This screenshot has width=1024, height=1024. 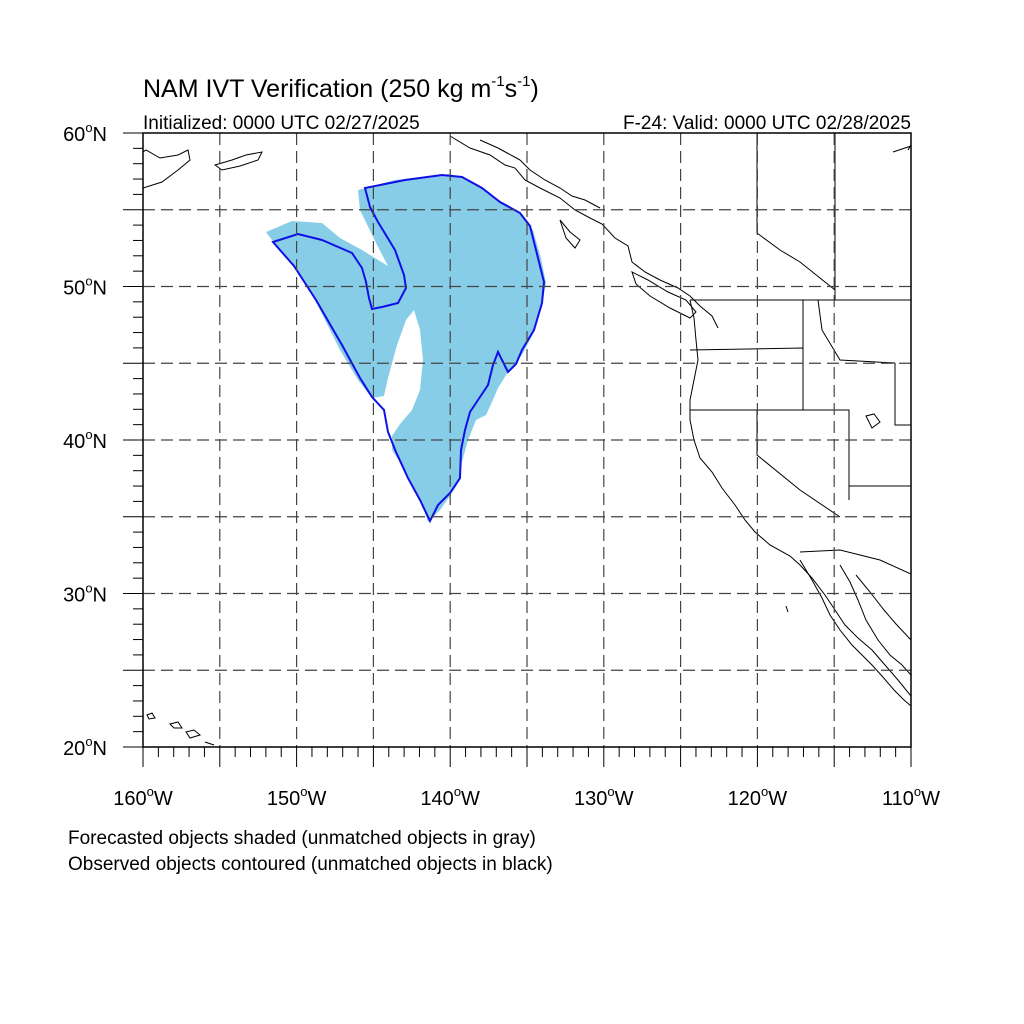 I want to click on valid-time-label: F-24: Valid: 0000 UTC 02/28/2025, so click(x=767, y=123).